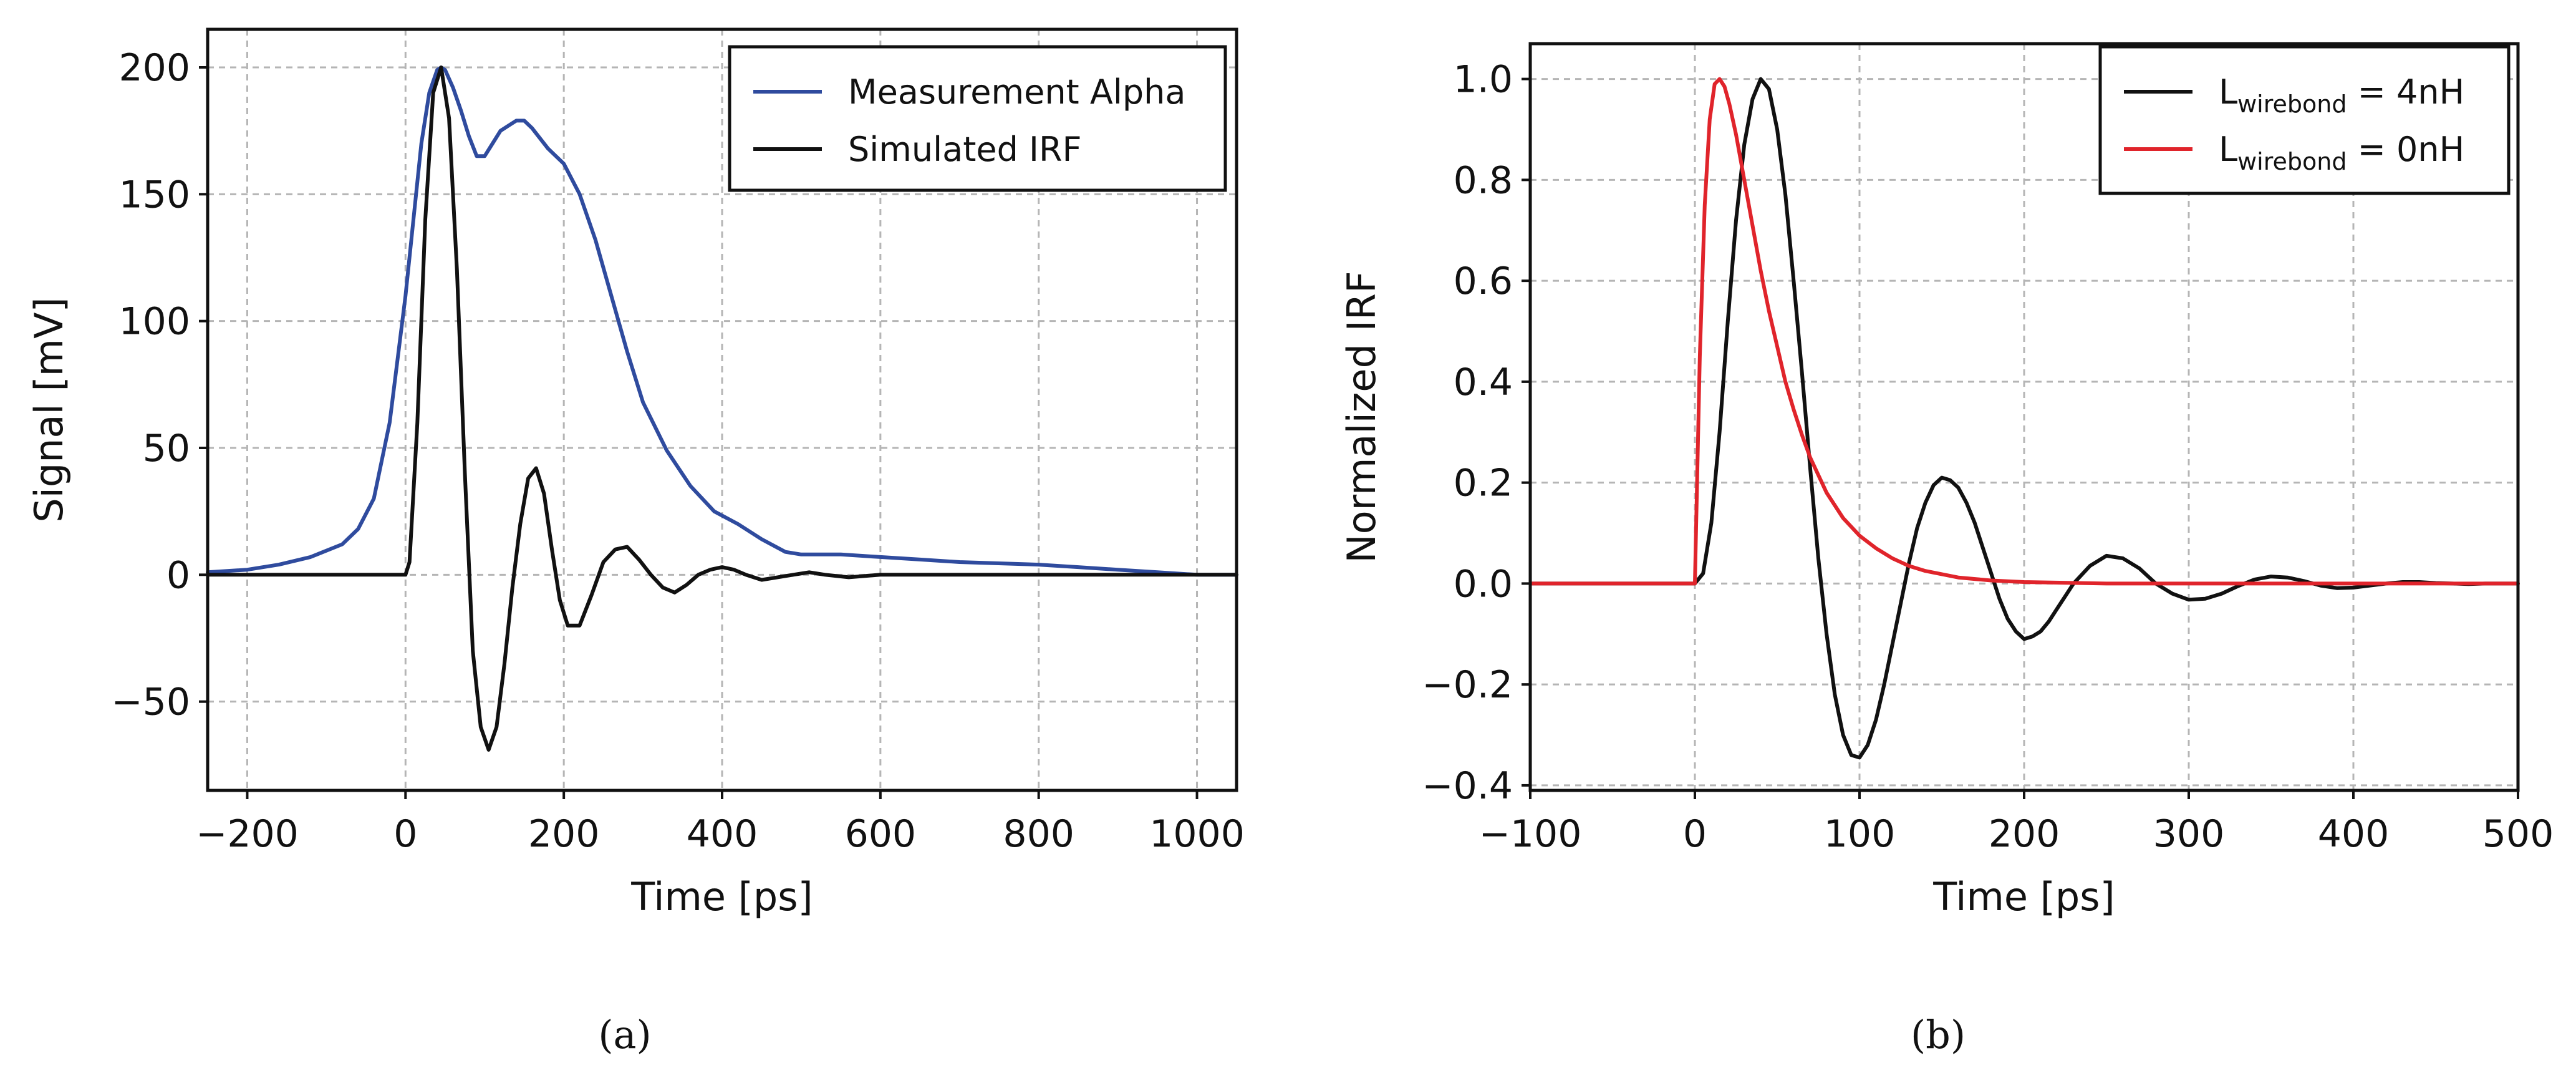  Describe the element at coordinates (247, 834) in the screenshot. I see `x-tick-label: −200` at that location.